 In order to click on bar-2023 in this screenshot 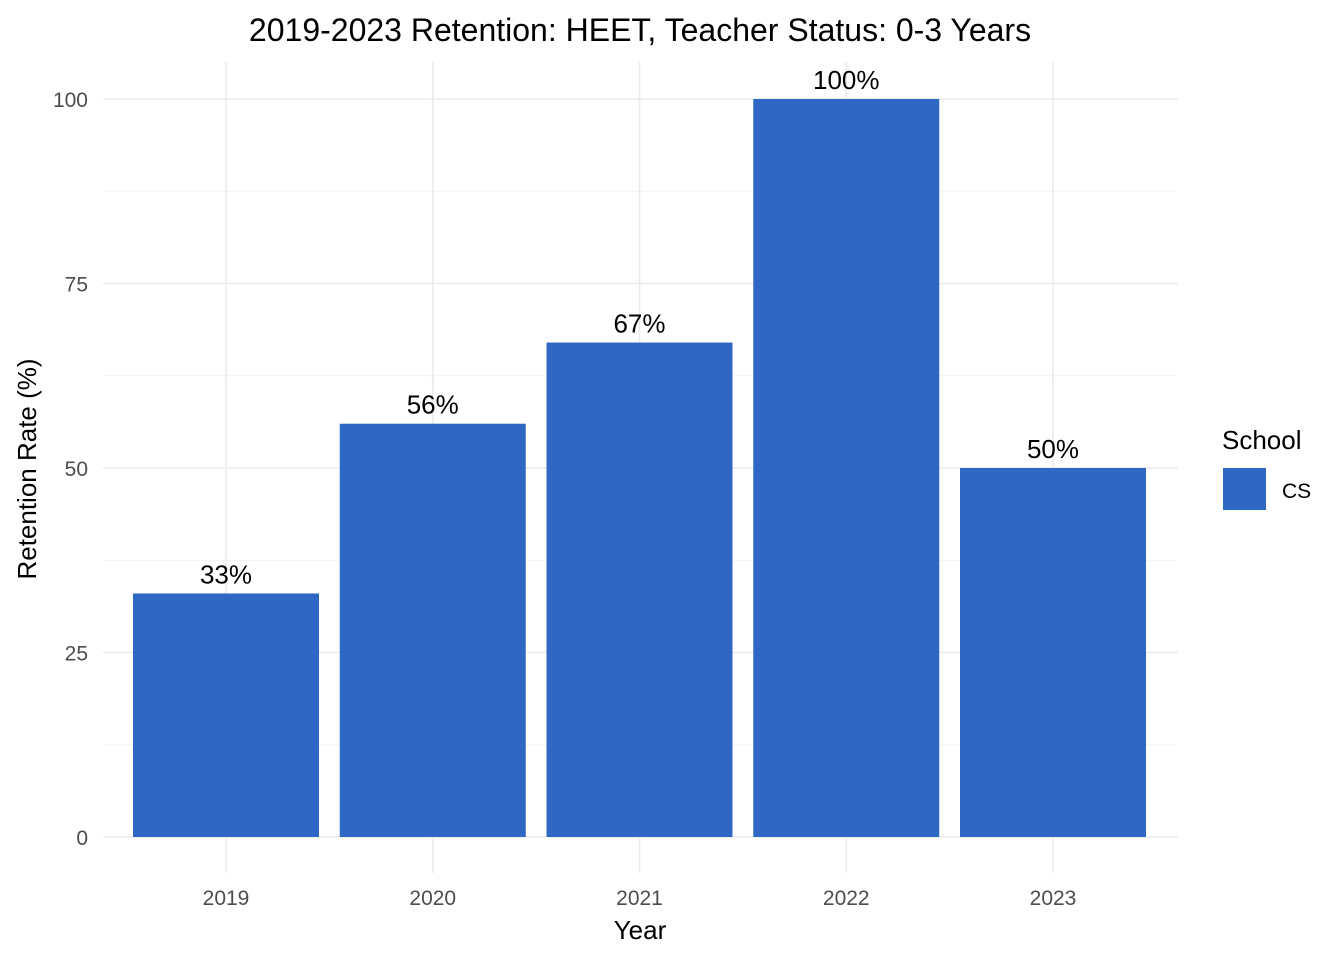, I will do `click(1053, 652)`.